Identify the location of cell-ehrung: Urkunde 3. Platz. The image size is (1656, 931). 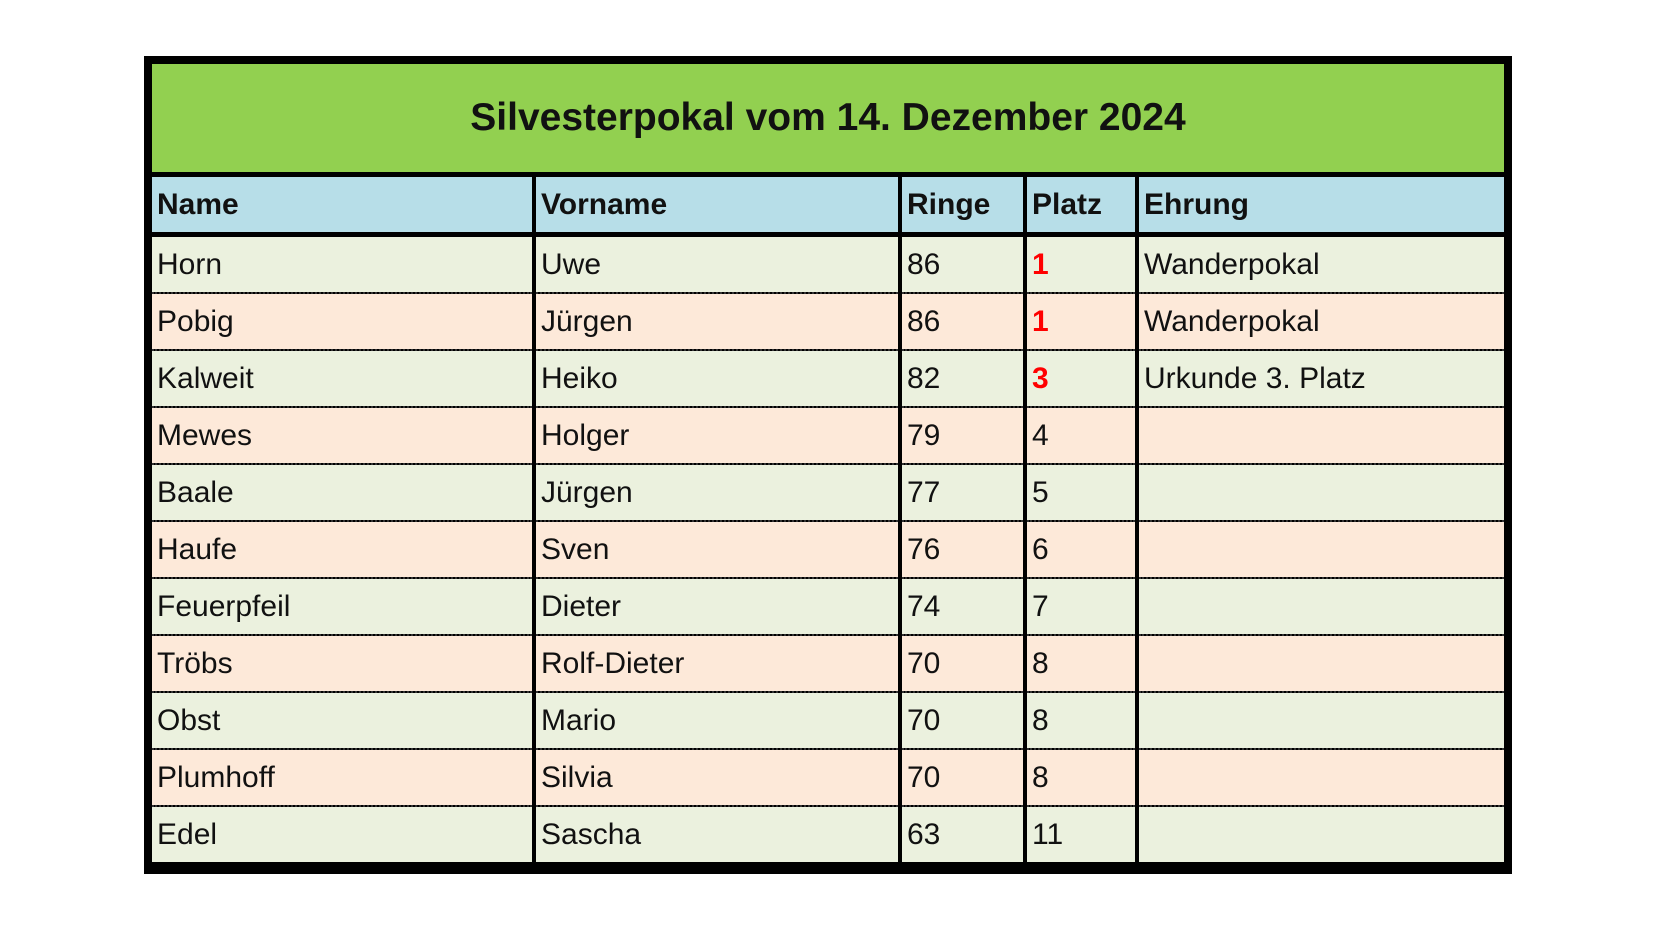
(1320, 378).